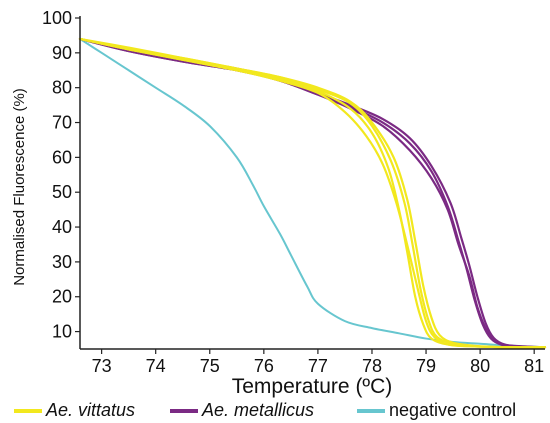 The height and width of the screenshot is (423, 550). I want to click on x-tick-label: 79, so click(426, 366).